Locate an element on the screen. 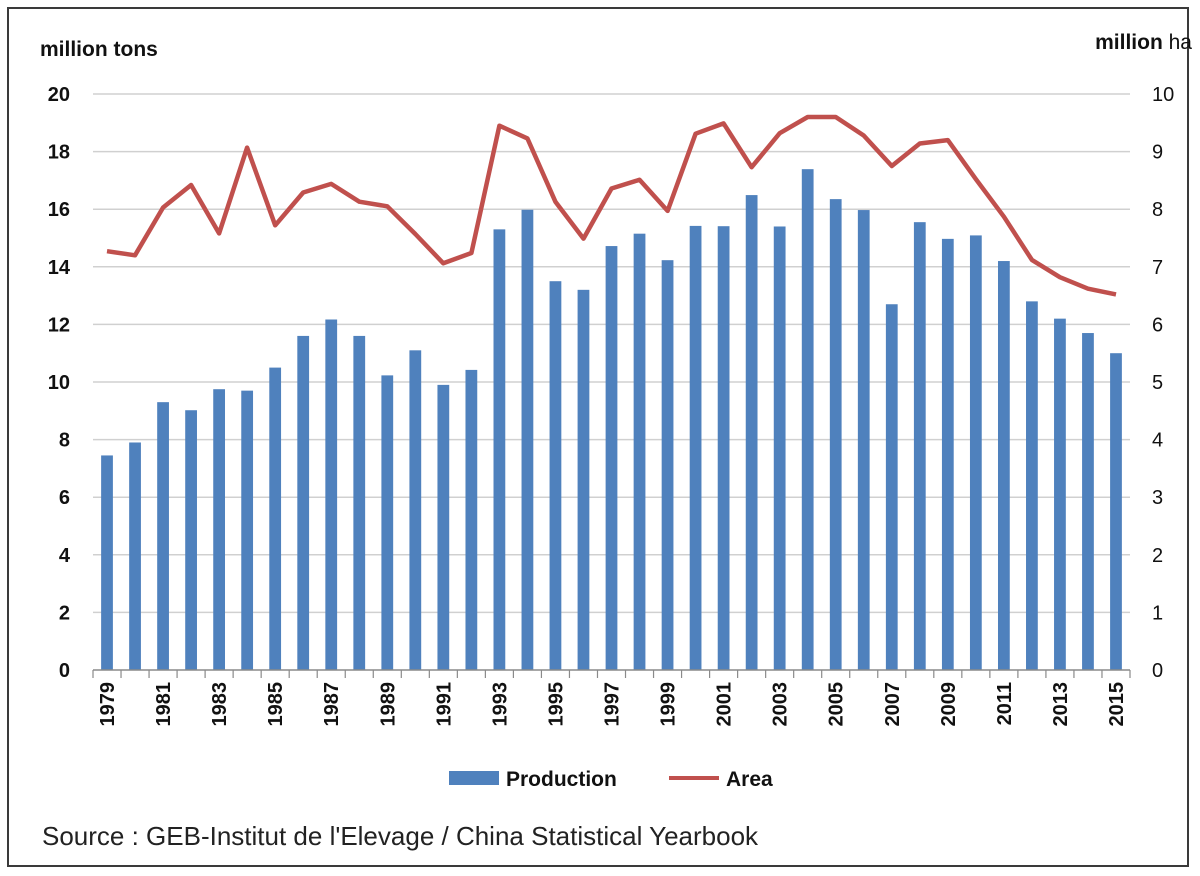 The width and height of the screenshot is (1200, 876). x-tick-label-1997: 1997 is located at coordinates (613, 704).